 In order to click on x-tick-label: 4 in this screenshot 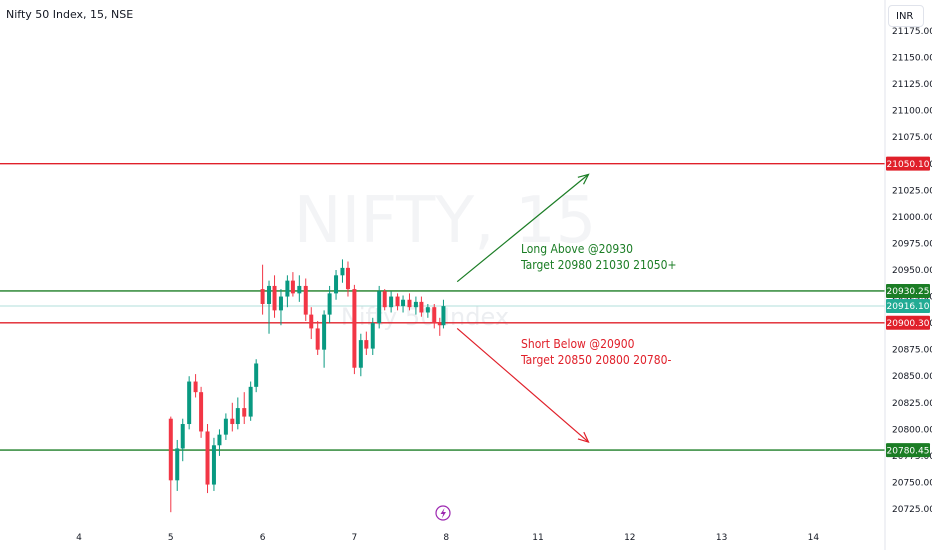, I will do `click(79, 538)`.